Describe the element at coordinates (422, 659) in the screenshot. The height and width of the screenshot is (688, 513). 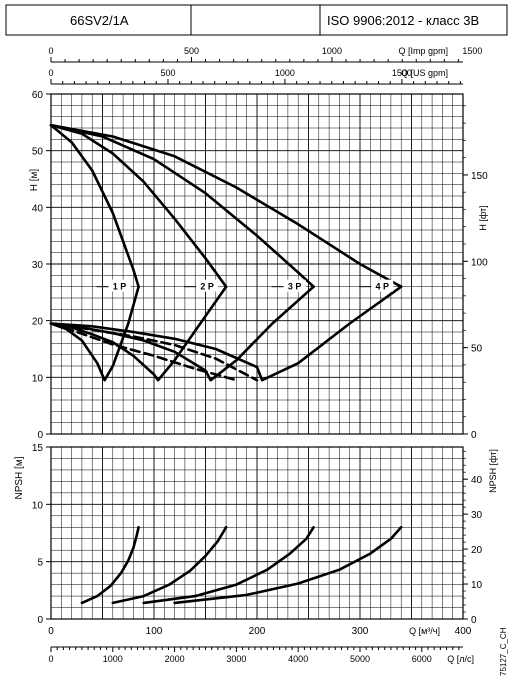
I see `bottom-axis-tick-label: 6000` at that location.